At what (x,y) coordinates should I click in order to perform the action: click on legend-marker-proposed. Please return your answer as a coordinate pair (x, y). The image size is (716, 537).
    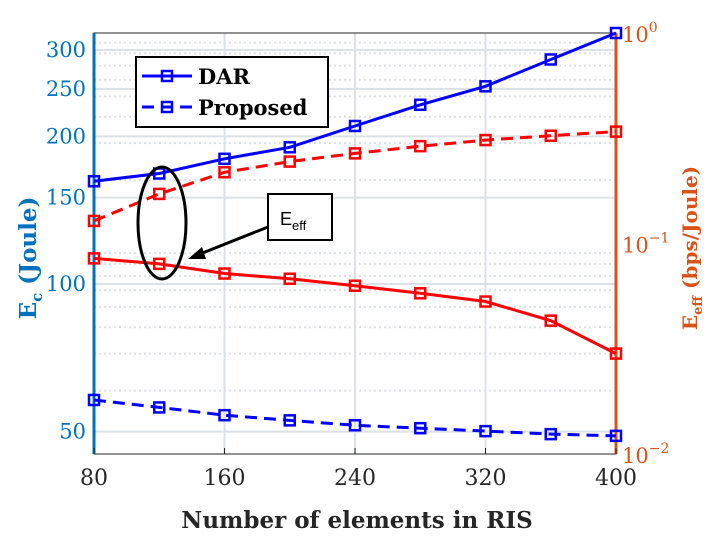
    Looking at the image, I should click on (167, 107).